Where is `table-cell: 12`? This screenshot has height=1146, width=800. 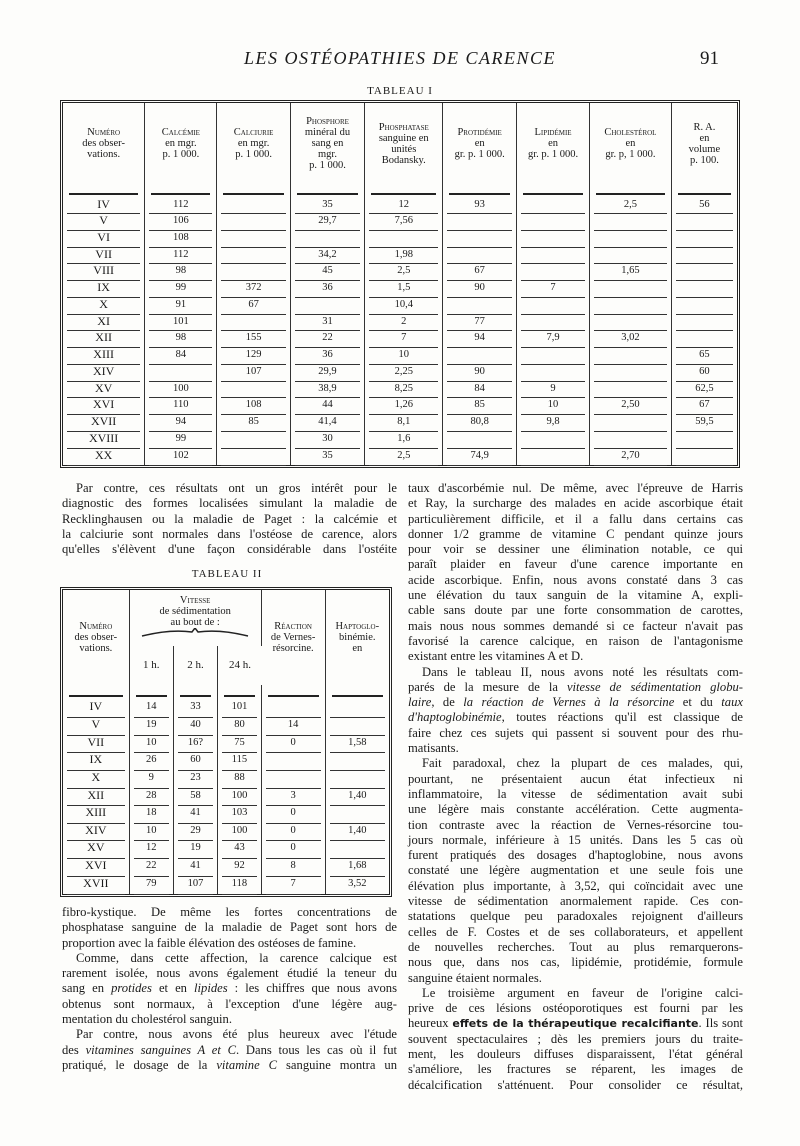 table-cell: 12 is located at coordinates (152, 850).